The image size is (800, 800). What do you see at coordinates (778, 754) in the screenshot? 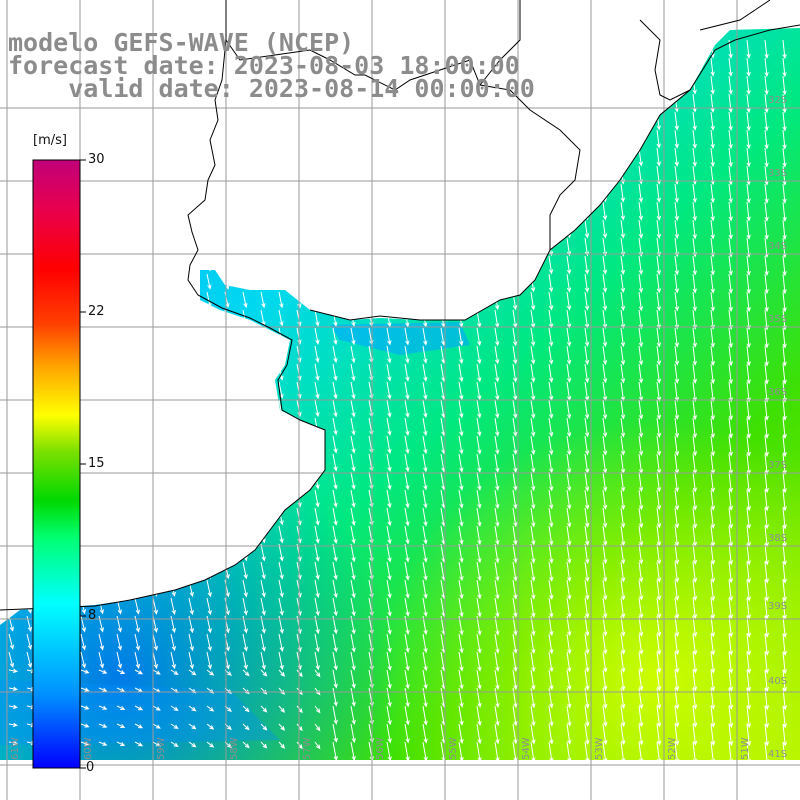
I see `lat-label-41s: 41S` at bounding box center [778, 754].